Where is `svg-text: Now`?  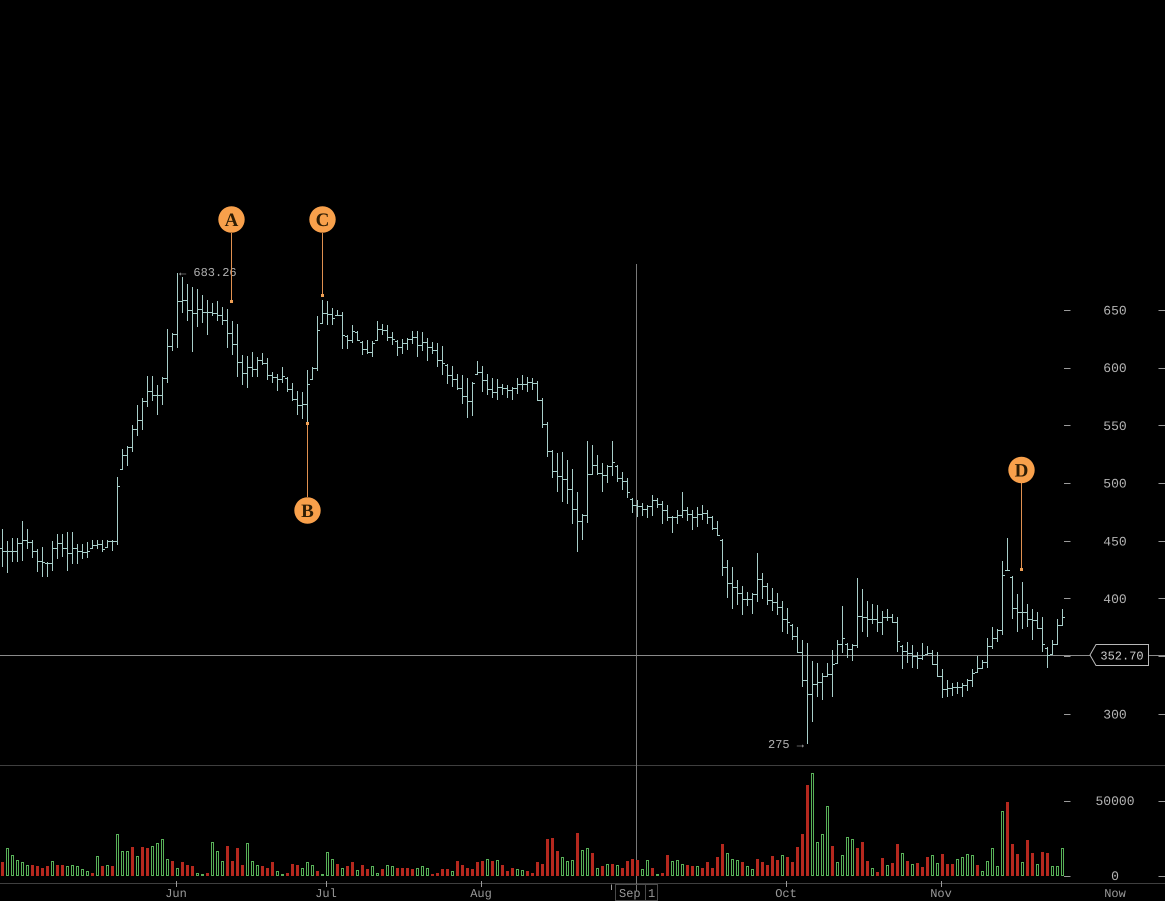 svg-text: Now is located at coordinates (1115, 894).